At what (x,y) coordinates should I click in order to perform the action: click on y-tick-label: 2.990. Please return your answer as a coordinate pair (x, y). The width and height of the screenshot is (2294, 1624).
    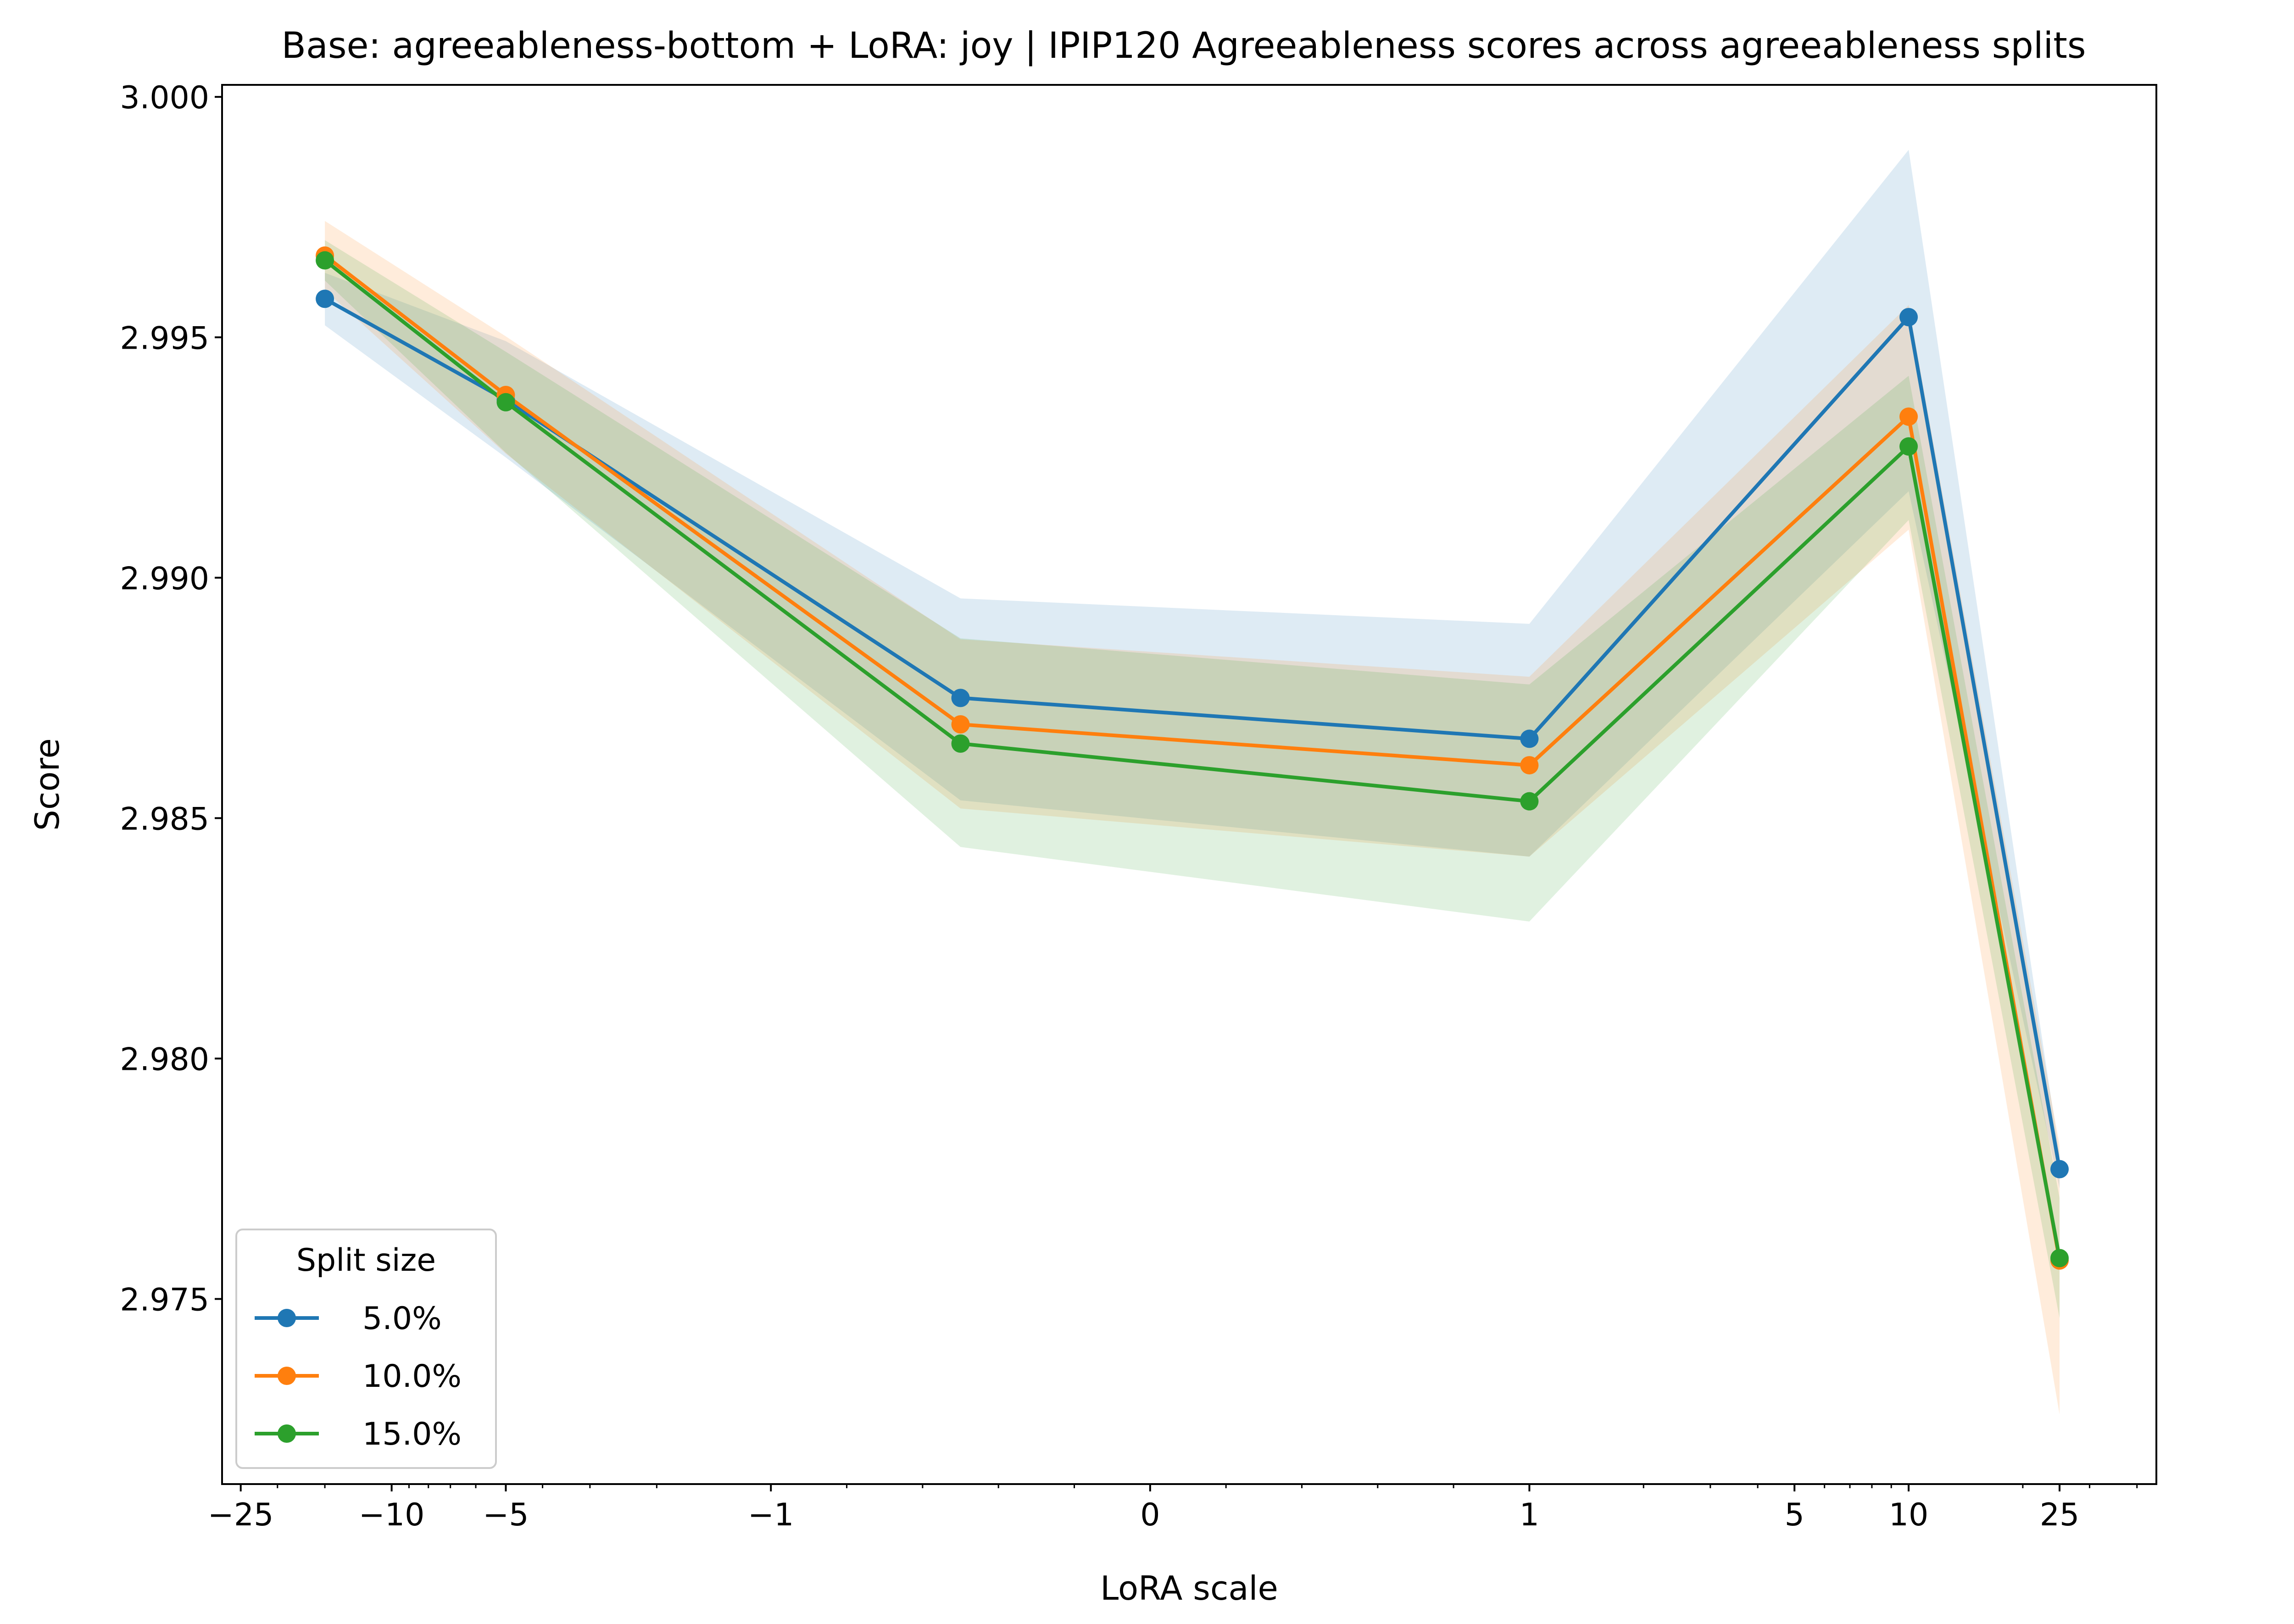
    Looking at the image, I should click on (164, 579).